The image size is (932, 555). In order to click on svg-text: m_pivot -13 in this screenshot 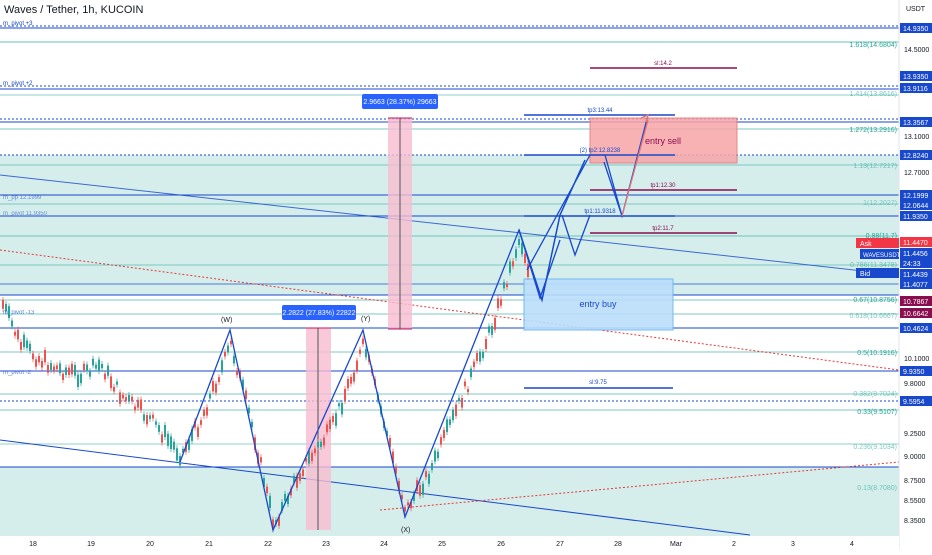, I will do `click(19, 313)`.